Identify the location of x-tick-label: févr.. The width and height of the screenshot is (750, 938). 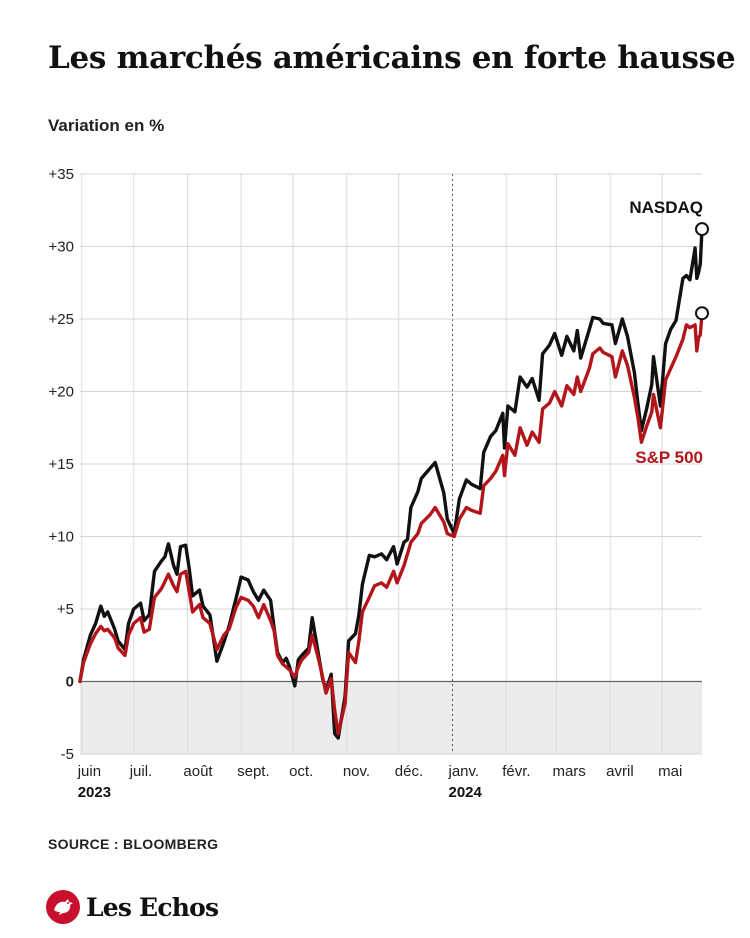
(516, 771).